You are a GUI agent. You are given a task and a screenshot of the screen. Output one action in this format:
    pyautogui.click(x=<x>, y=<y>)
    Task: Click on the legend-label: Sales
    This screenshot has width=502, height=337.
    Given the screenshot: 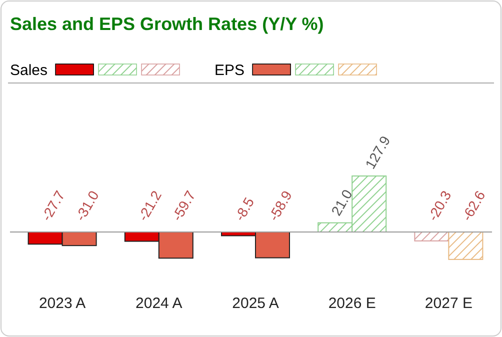 What is the action you would take?
    pyautogui.click(x=29, y=70)
    